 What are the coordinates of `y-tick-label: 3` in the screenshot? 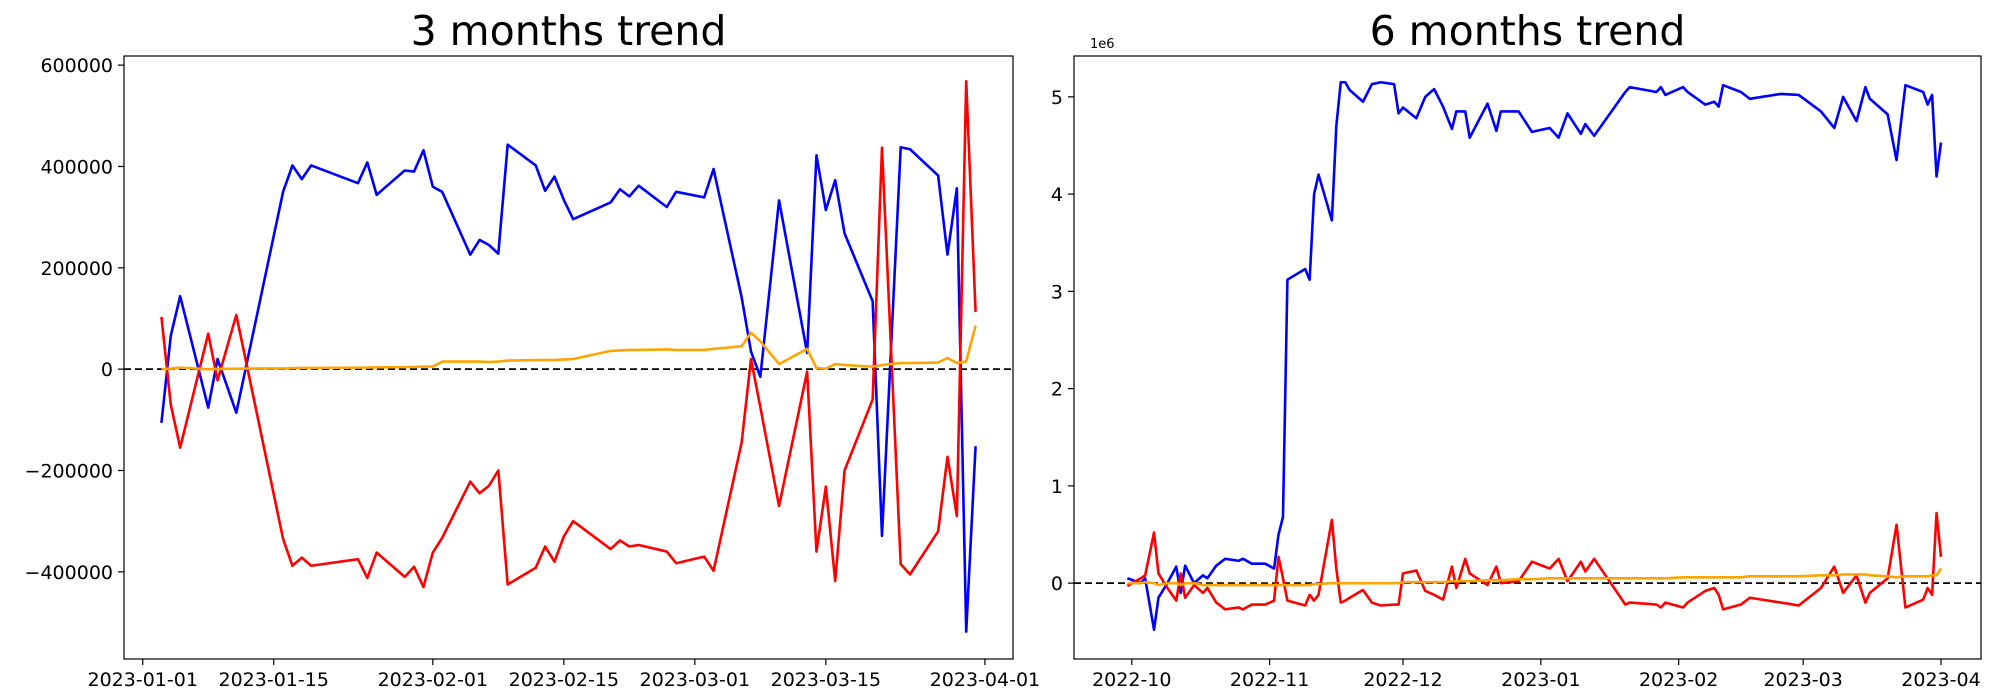 It's located at (1057, 292).